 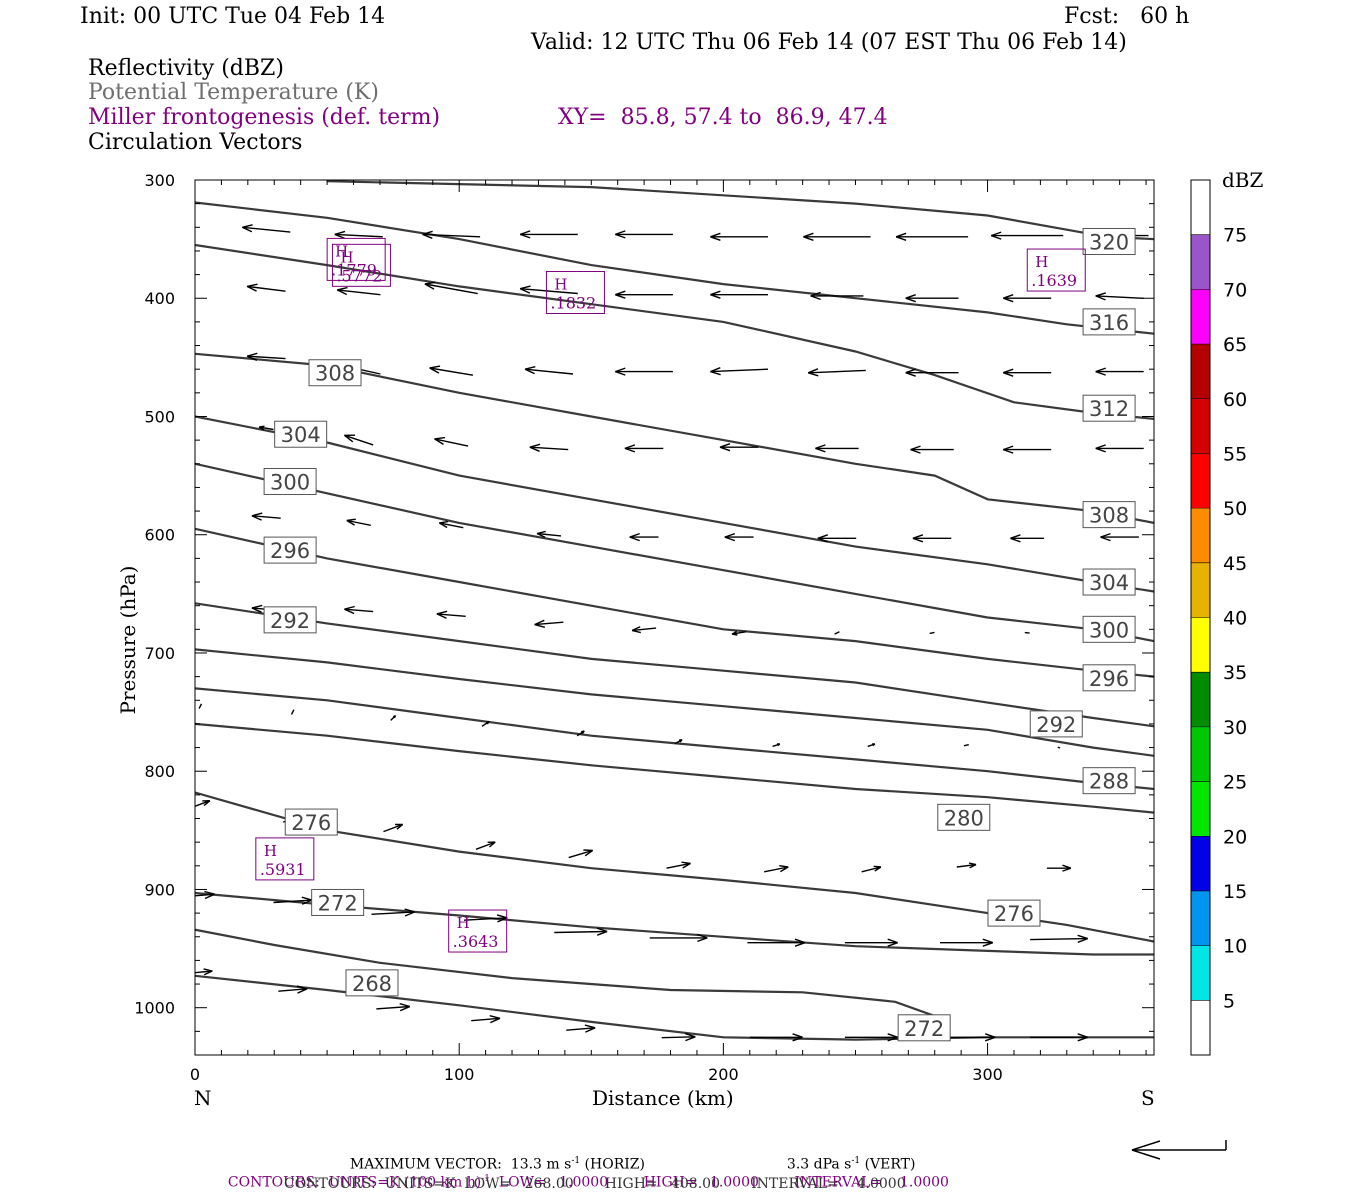 I want to click on theta-label-312: 312, so click(x=1109, y=408).